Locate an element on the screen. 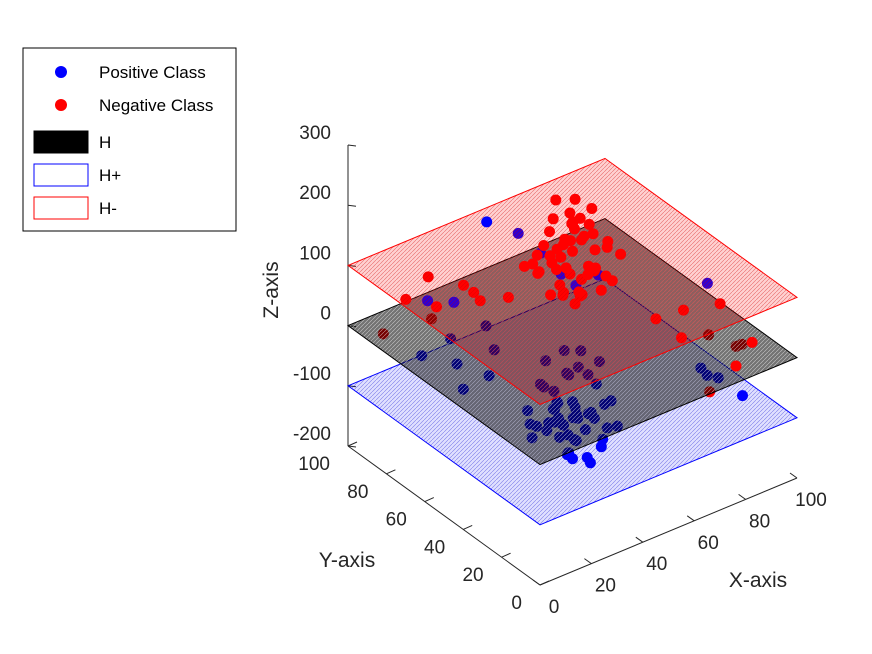 Image resolution: width=872 pixels, height=654 pixels. legend-item-positive: Positive Class is located at coordinates (130, 72).